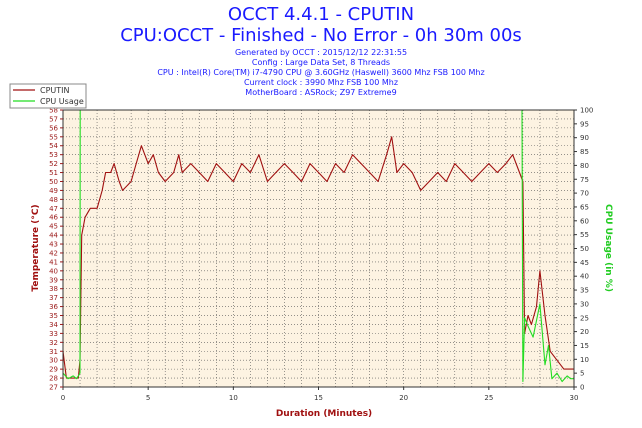 The width and height of the screenshot is (642, 428). Describe the element at coordinates (584, 138) in the screenshot. I see `y-right-tick-label: 90` at that location.